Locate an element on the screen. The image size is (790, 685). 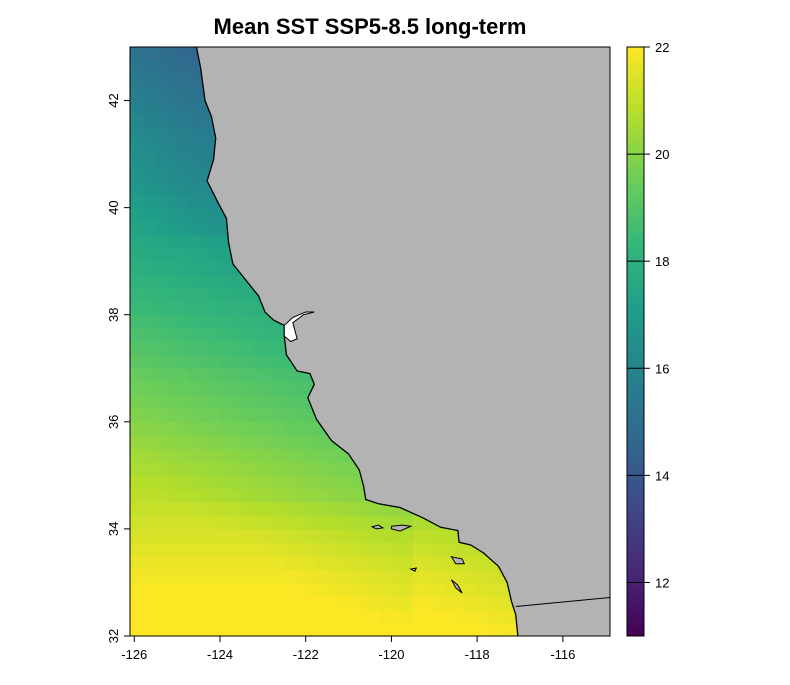
x-tick-label: -122 is located at coordinates (306, 654).